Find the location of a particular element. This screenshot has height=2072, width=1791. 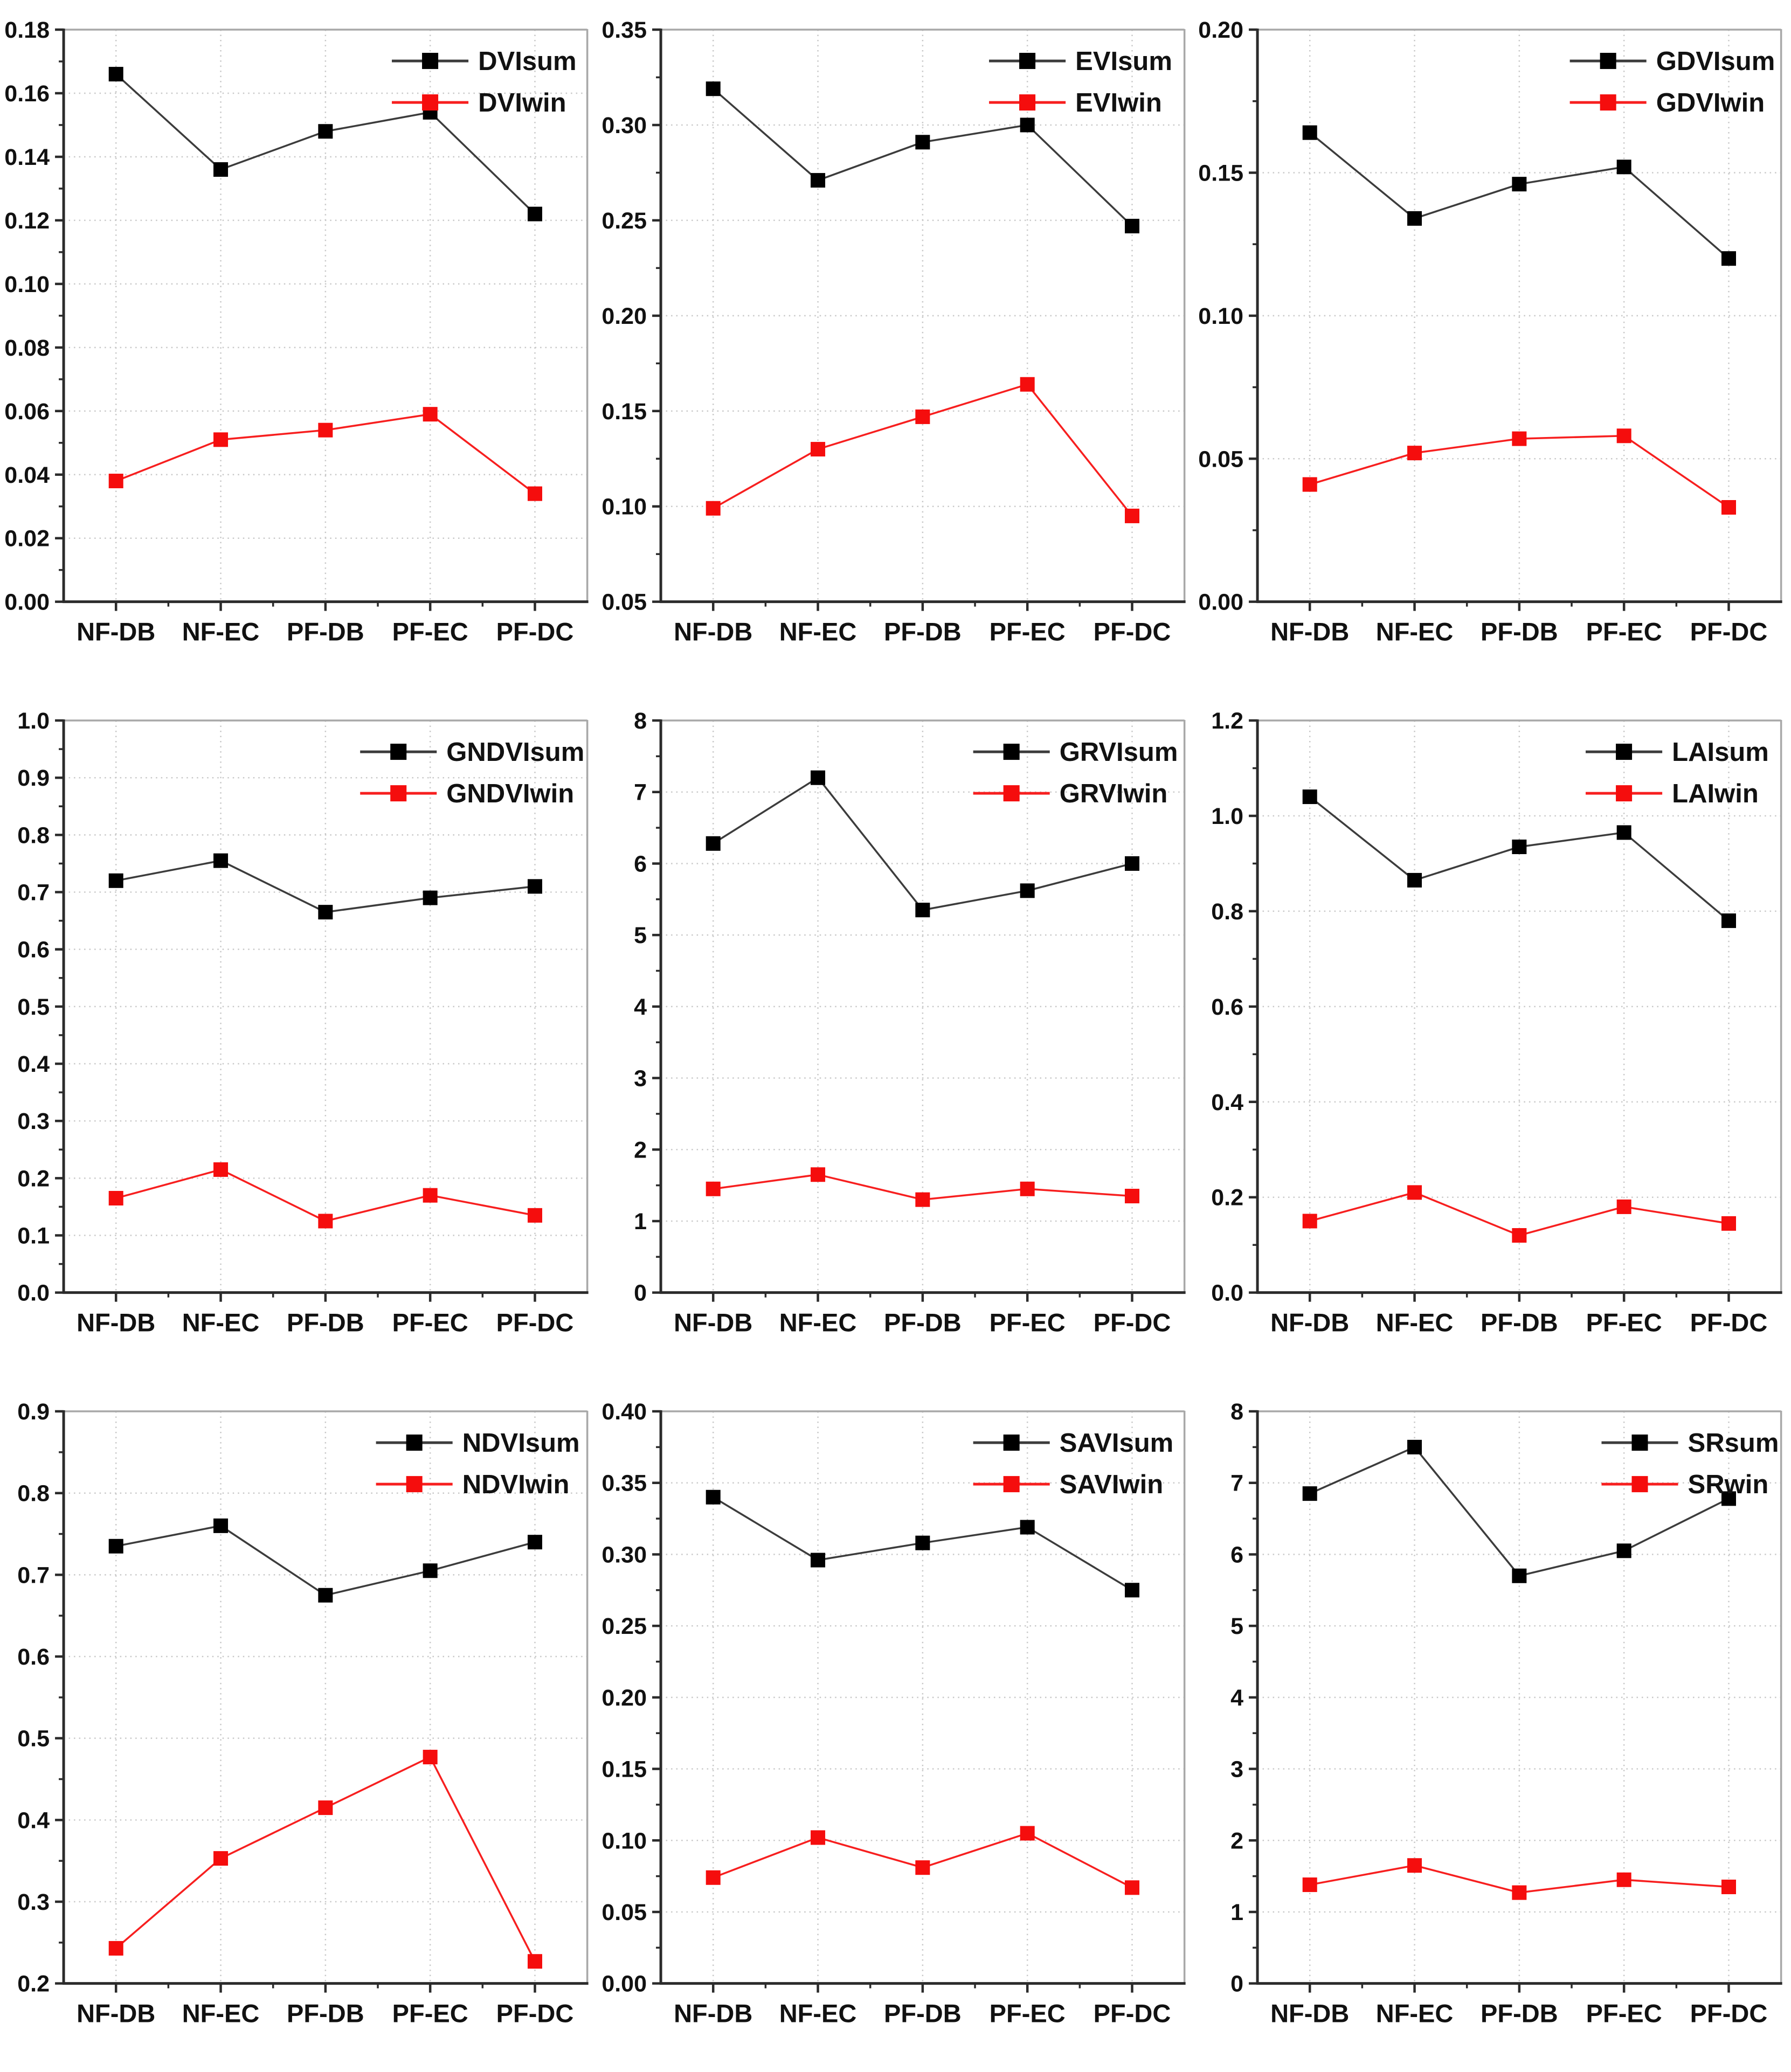

legend-item-dvisum: DVIsum is located at coordinates (484, 61).